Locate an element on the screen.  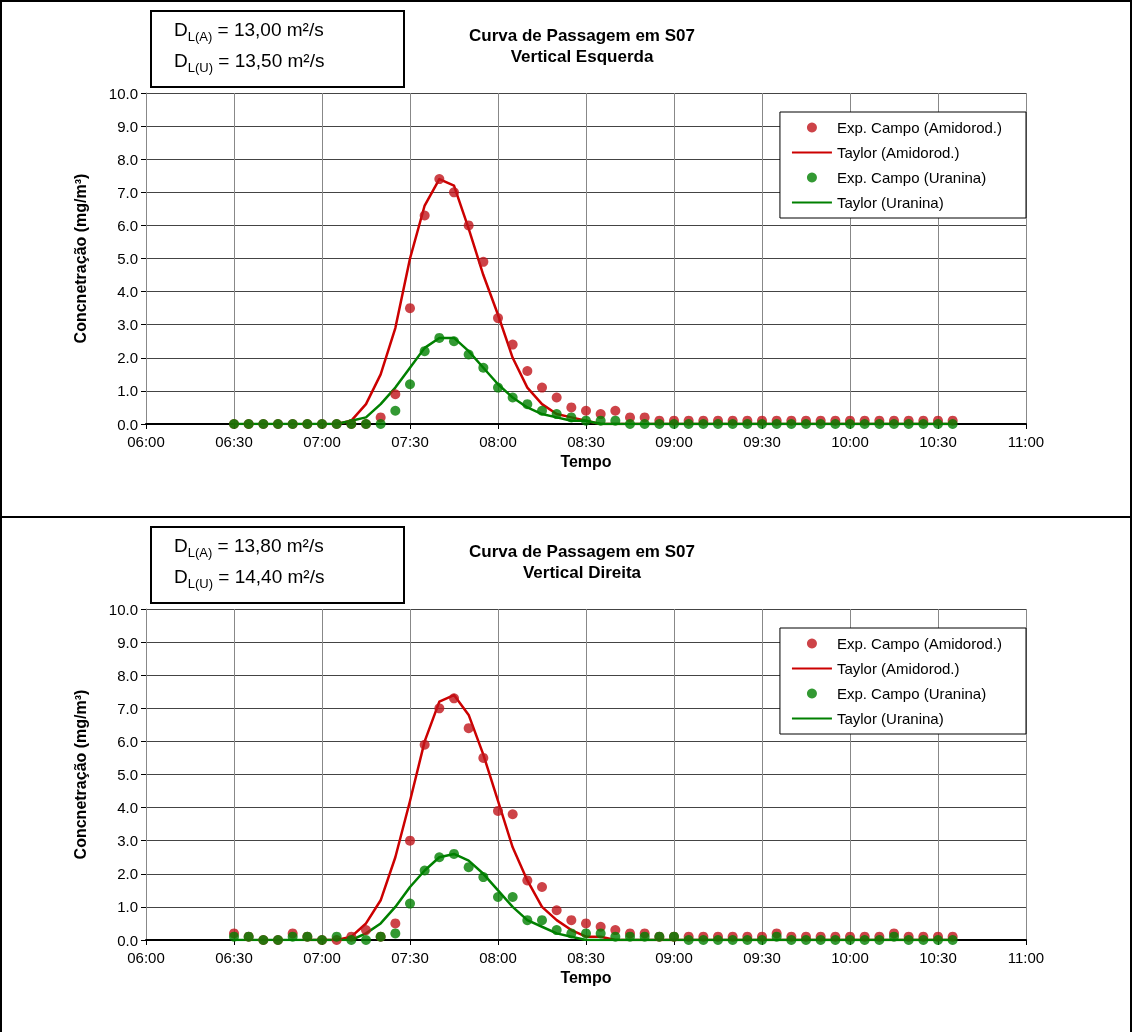
chart-subtitle: Vertical Esquerda is located at coordinates (582, 56).